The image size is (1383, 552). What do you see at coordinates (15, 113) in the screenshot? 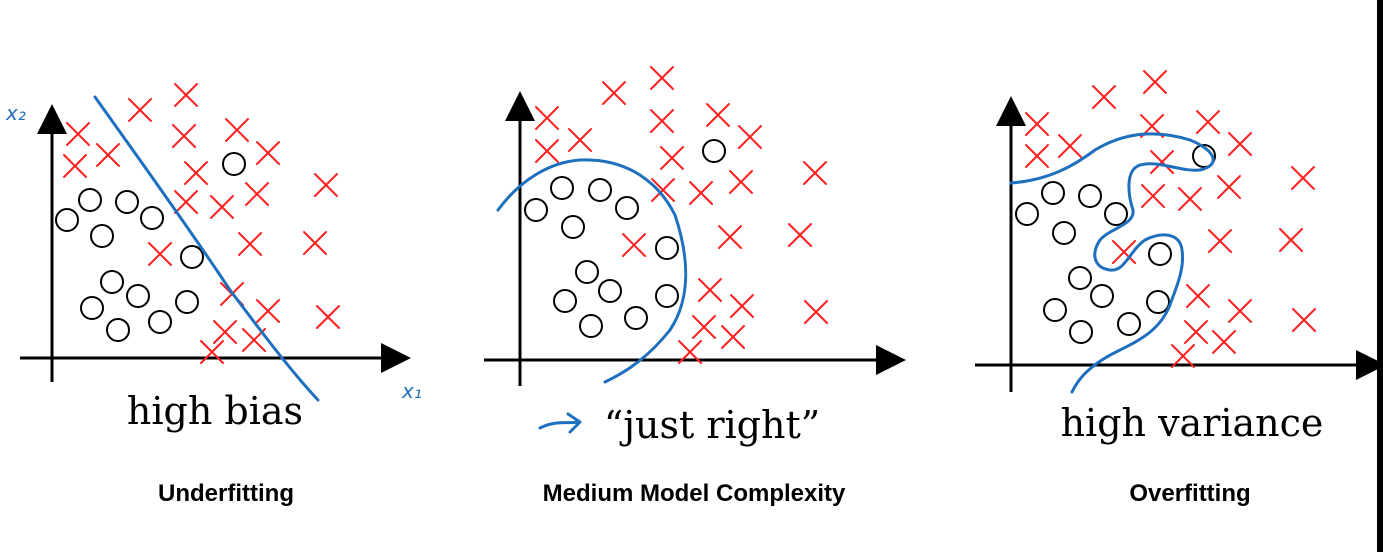
I see `y-axis-label: x₂` at bounding box center [15, 113].